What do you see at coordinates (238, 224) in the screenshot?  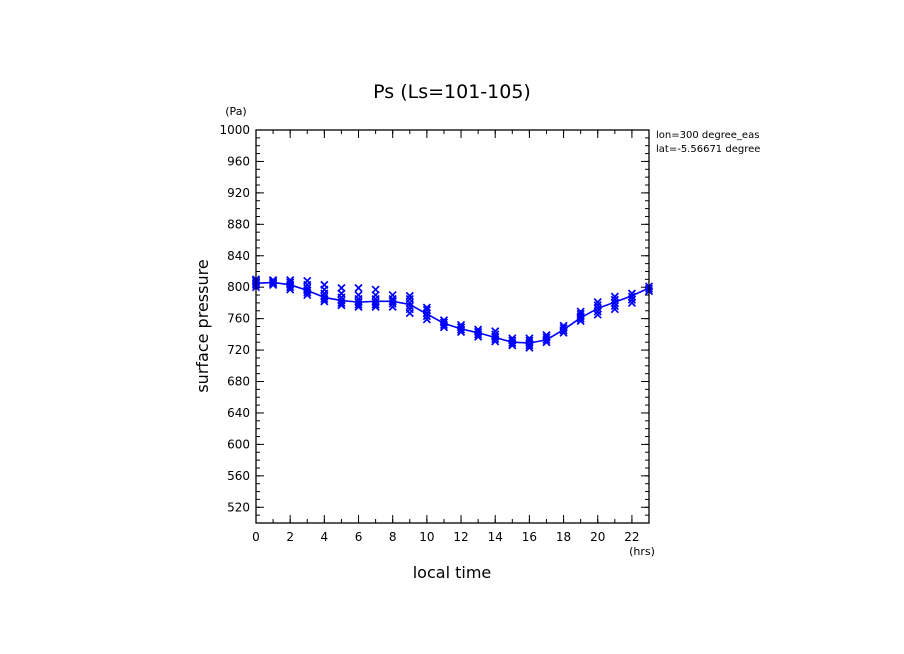 I see `y-tick-label: 880` at bounding box center [238, 224].